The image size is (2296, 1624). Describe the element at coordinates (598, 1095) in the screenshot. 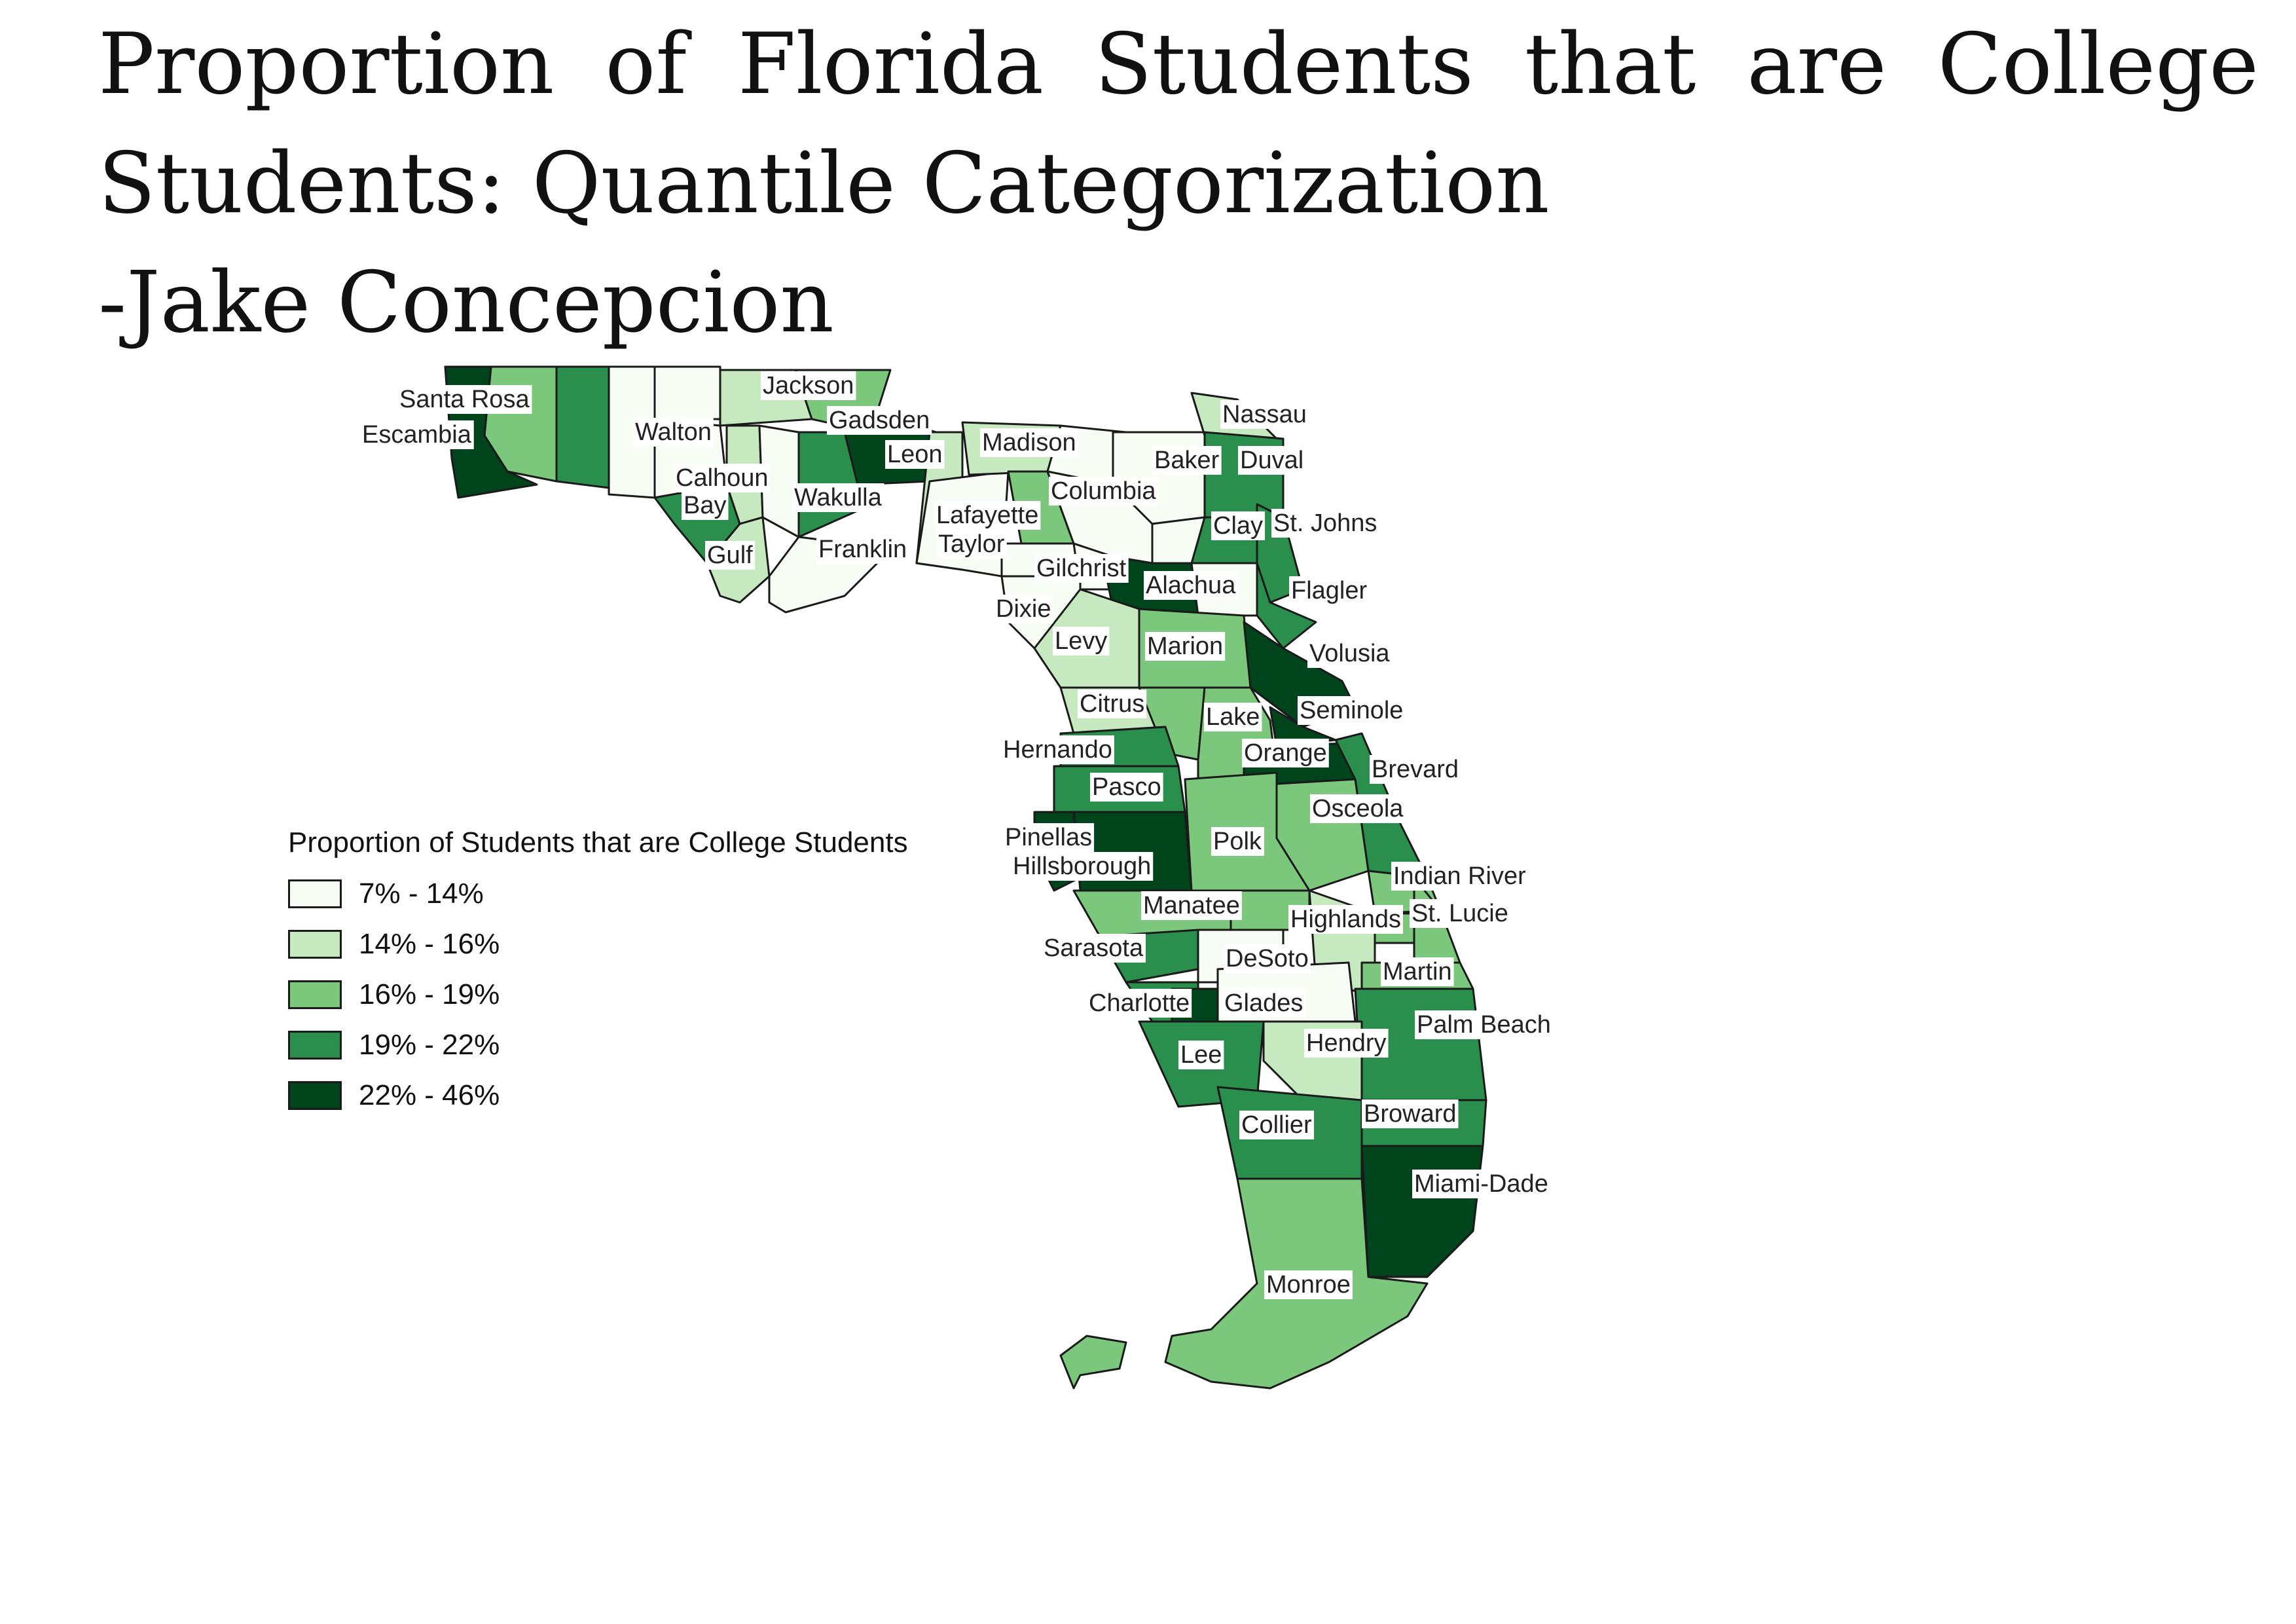

I see `legend-item: 22% - 46%` at that location.